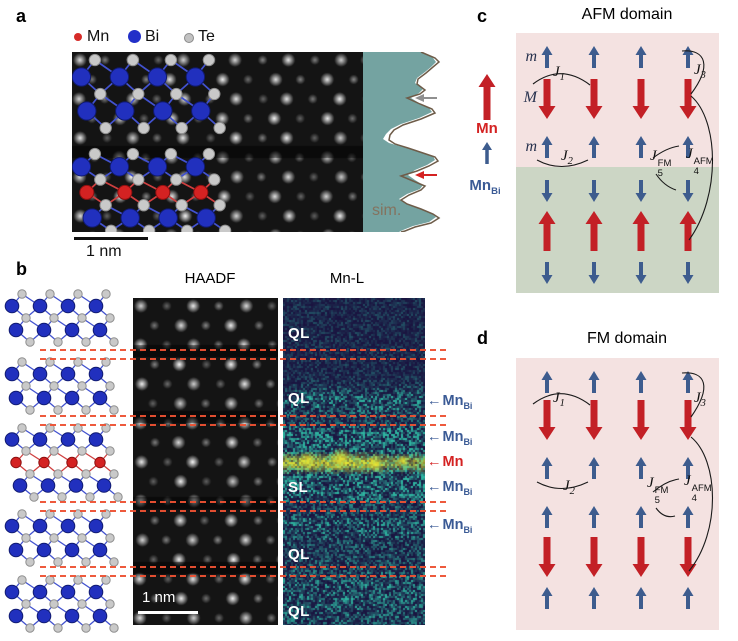 This screenshot has width=738, height=641. What do you see at coordinates (445, 462) in the screenshot?
I see `site-annotation-mn: ←Mn` at bounding box center [445, 462].